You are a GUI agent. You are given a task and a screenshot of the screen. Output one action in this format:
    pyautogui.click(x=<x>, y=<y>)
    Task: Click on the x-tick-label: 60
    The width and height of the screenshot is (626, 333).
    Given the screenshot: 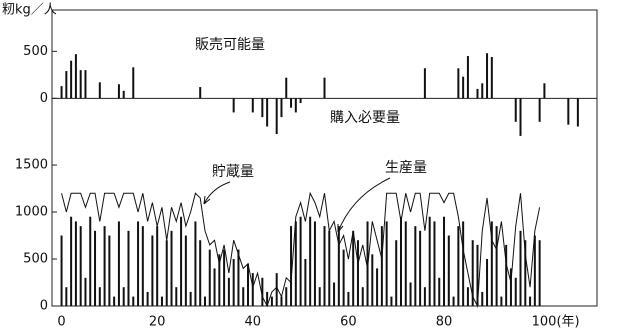 What is the action you would take?
    pyautogui.click(x=348, y=322)
    